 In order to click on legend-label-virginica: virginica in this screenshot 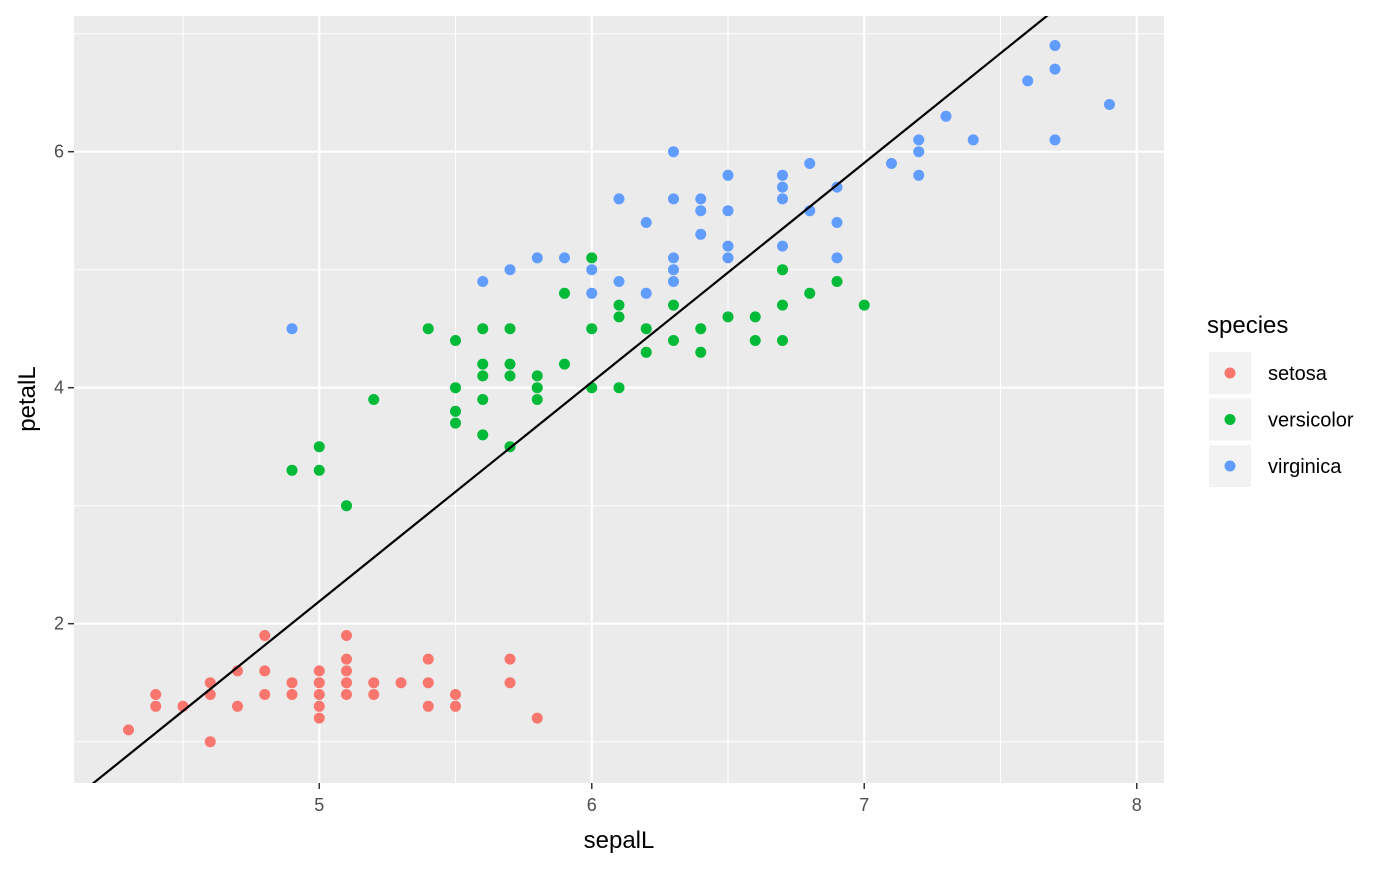, I will do `click(1305, 467)`.